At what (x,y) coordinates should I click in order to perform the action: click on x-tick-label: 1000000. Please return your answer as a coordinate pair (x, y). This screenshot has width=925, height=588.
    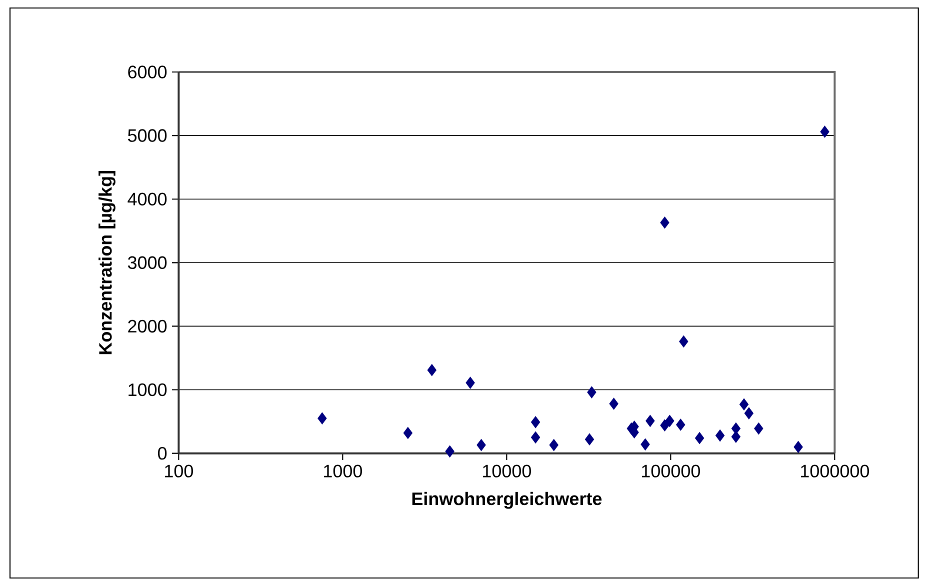
    Looking at the image, I should click on (835, 471).